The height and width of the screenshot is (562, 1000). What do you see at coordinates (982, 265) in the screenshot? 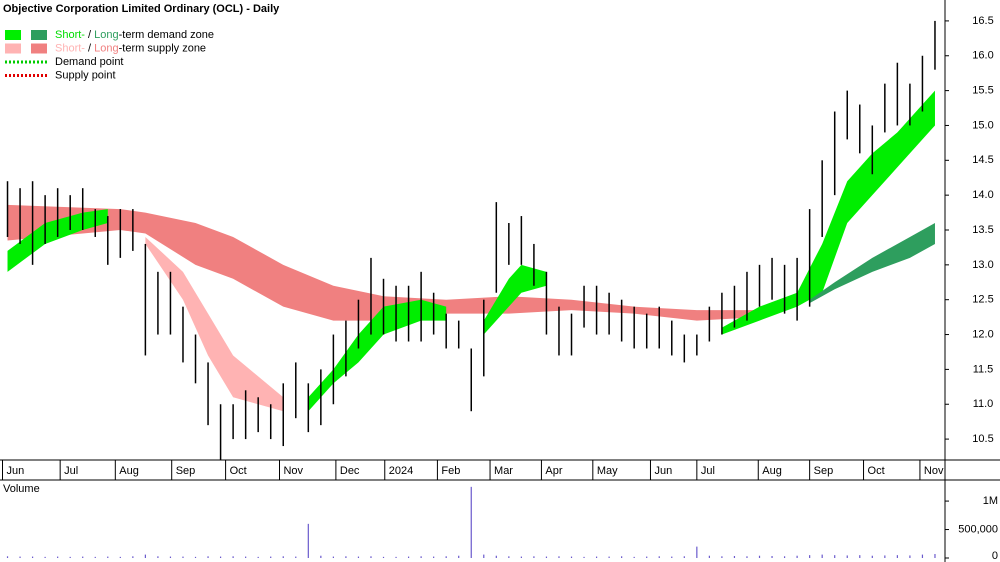
I see `y-tick-label: 13.0` at bounding box center [982, 265].